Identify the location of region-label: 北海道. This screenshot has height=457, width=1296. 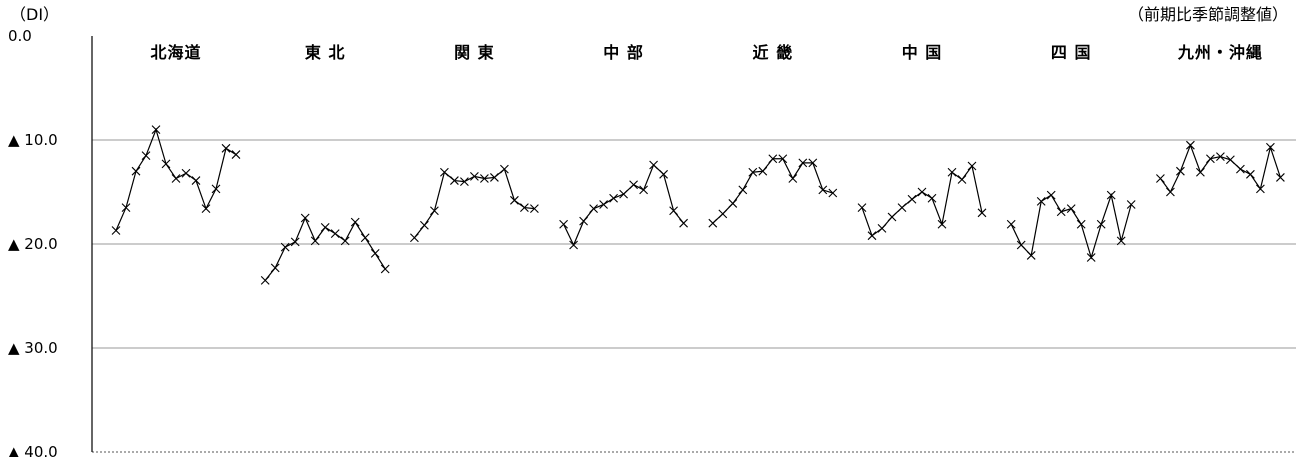
(175, 52).